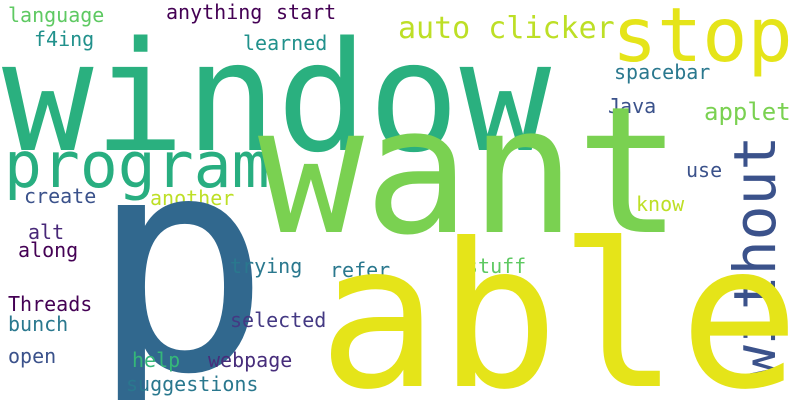 The width and height of the screenshot is (800, 400). What do you see at coordinates (285, 43) in the screenshot?
I see `word-learned: learned` at bounding box center [285, 43].